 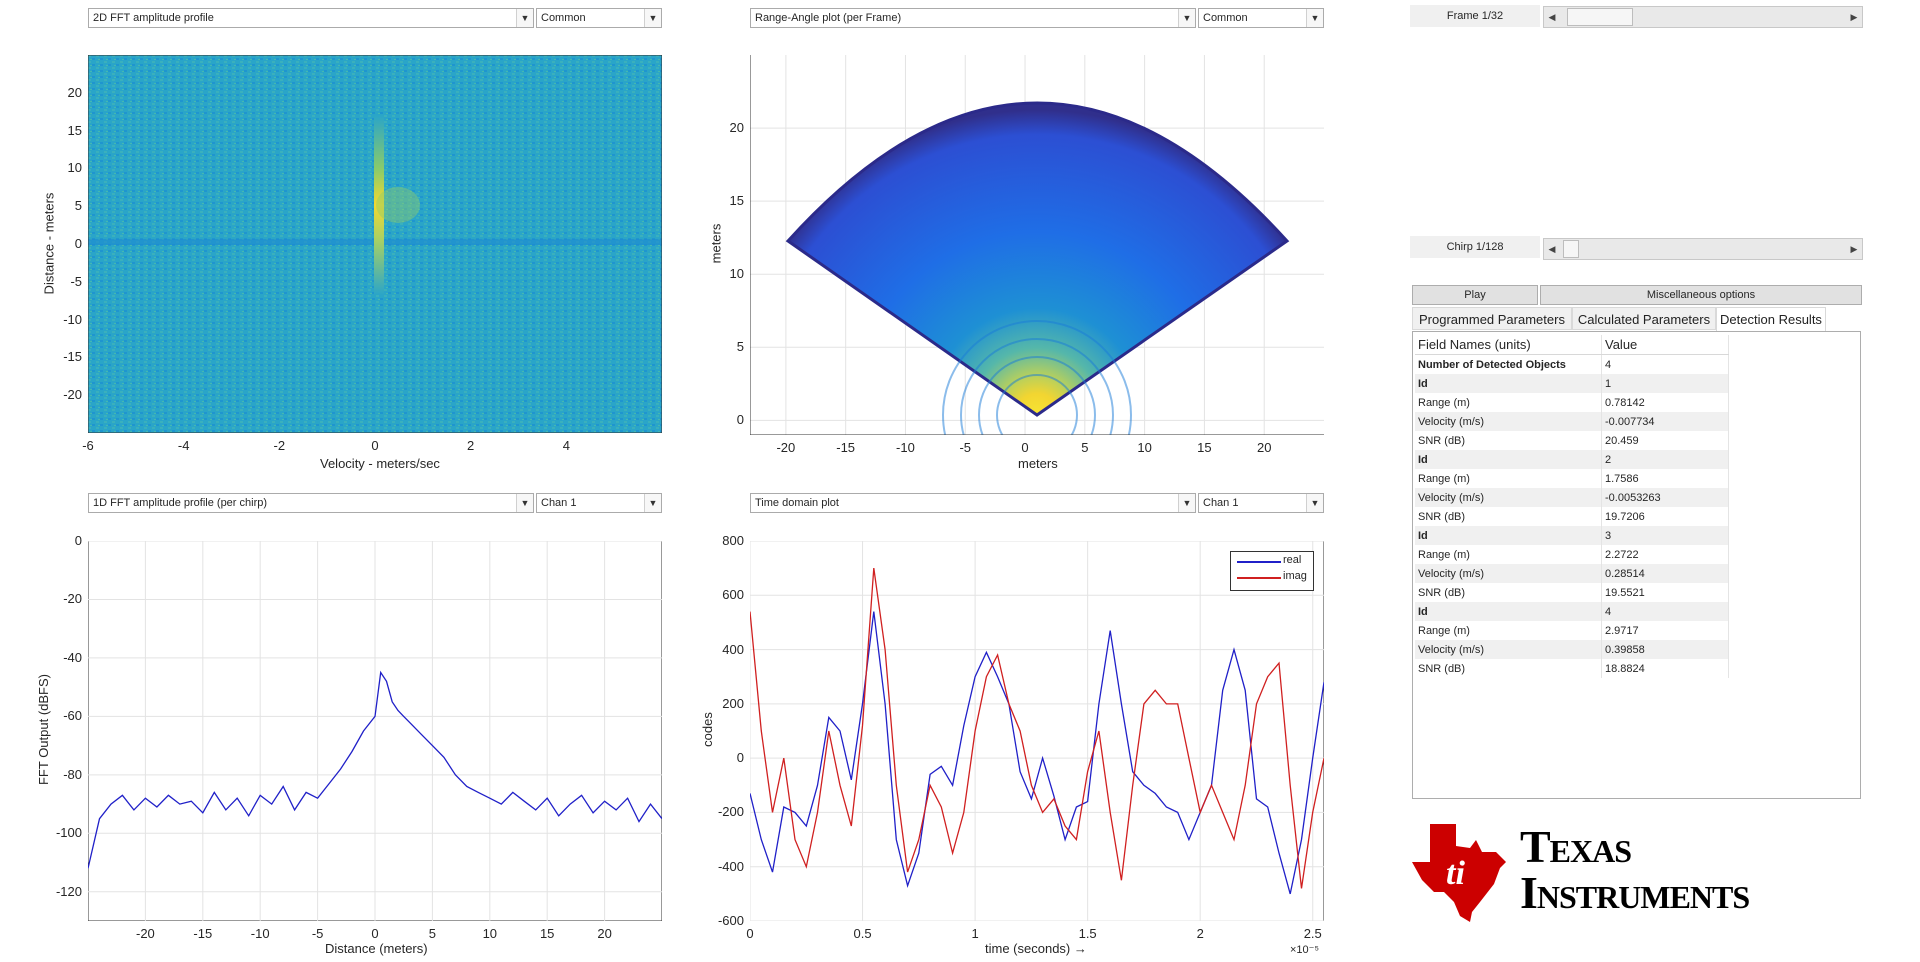 What do you see at coordinates (1225, 18) in the screenshot?
I see `option-selector-range-angle-value: Common` at bounding box center [1225, 18].